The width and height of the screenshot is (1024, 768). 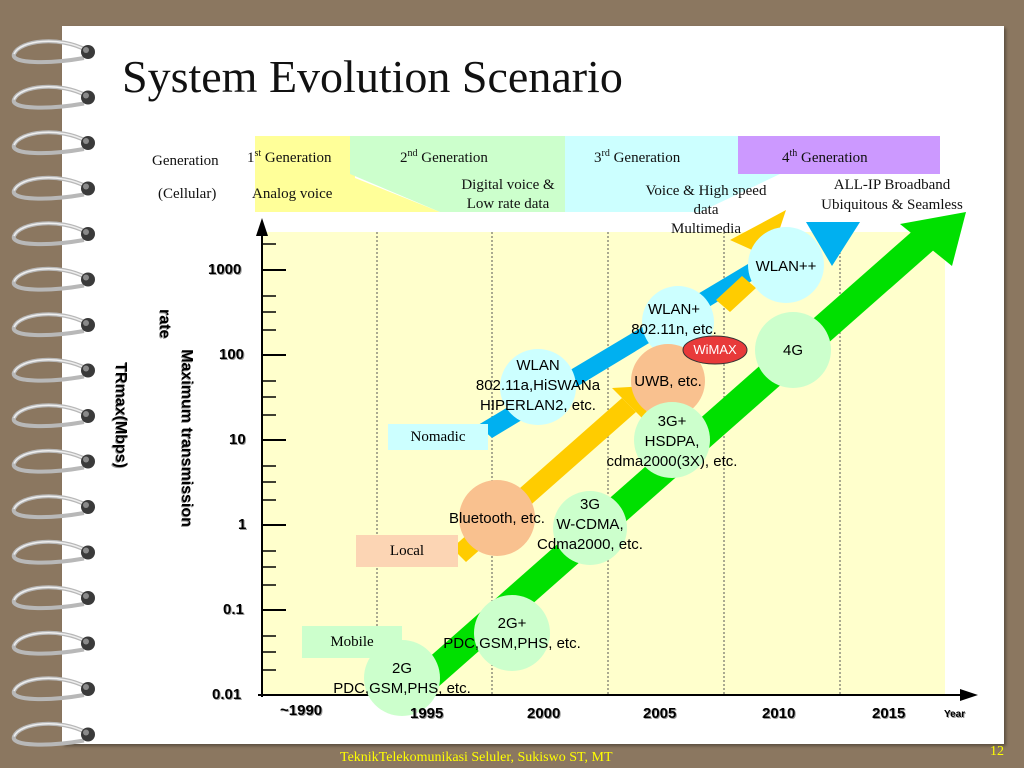 I want to click on gen2-title: 2nd Generation, so click(x=444, y=157).